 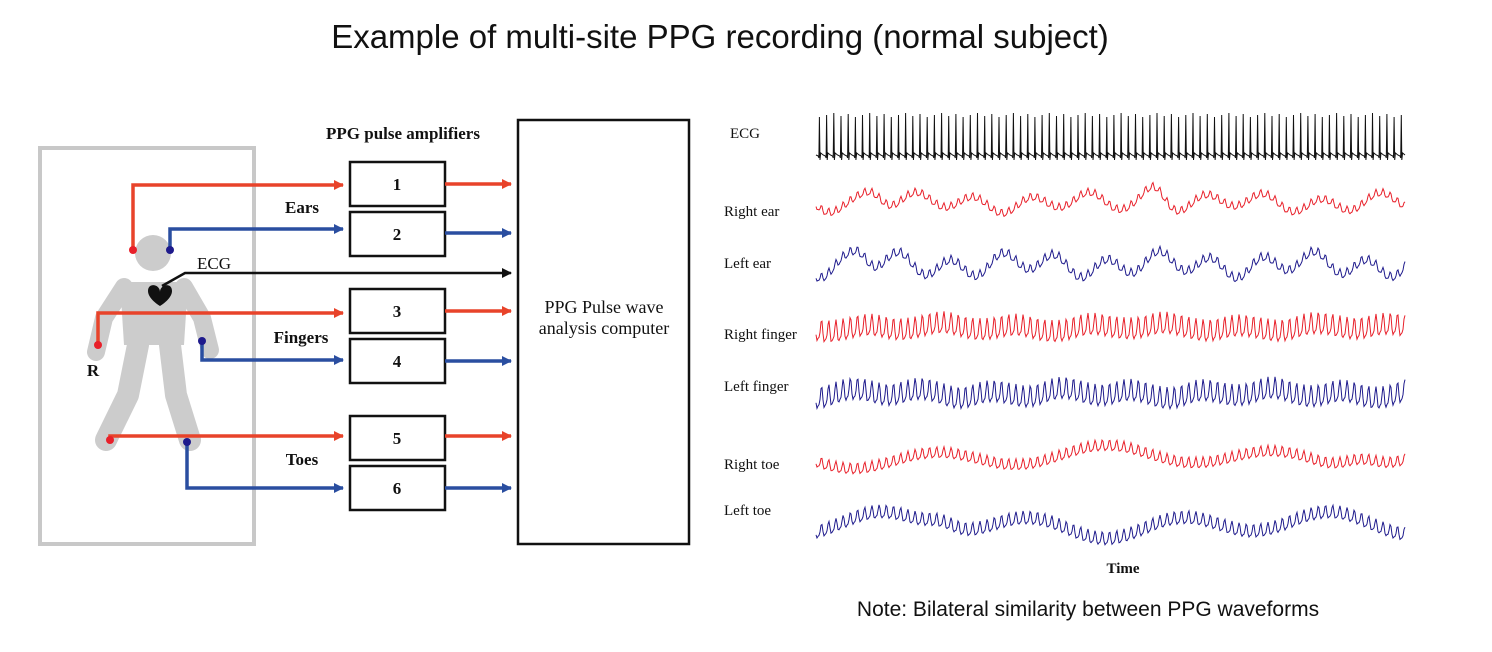 I want to click on amplifier-6: 6, so click(x=397, y=488).